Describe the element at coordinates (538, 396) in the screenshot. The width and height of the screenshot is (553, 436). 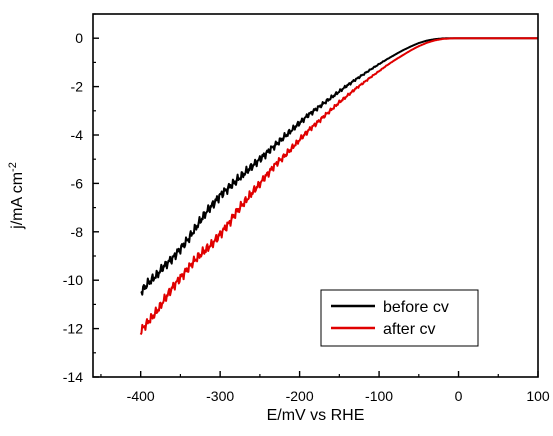
I see `x-tick-label: 100` at that location.